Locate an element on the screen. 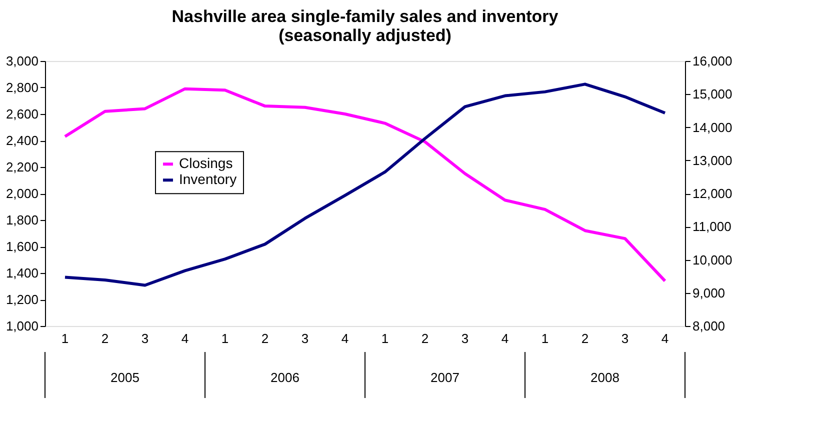  y-tick-label: 2,400 is located at coordinates (22, 140).